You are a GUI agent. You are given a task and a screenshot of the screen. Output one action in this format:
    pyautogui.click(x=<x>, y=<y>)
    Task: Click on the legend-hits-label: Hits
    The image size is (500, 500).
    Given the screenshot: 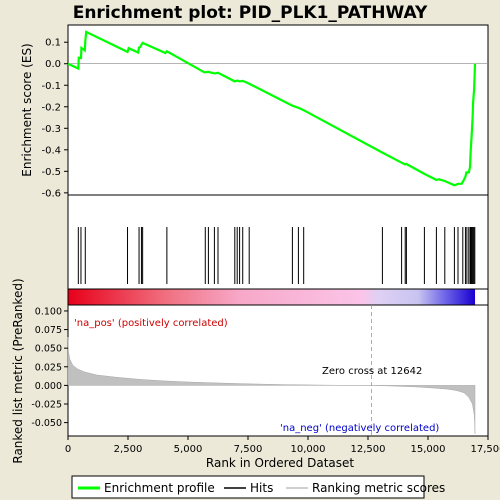 What is the action you would take?
    pyautogui.click(x=261, y=488)
    